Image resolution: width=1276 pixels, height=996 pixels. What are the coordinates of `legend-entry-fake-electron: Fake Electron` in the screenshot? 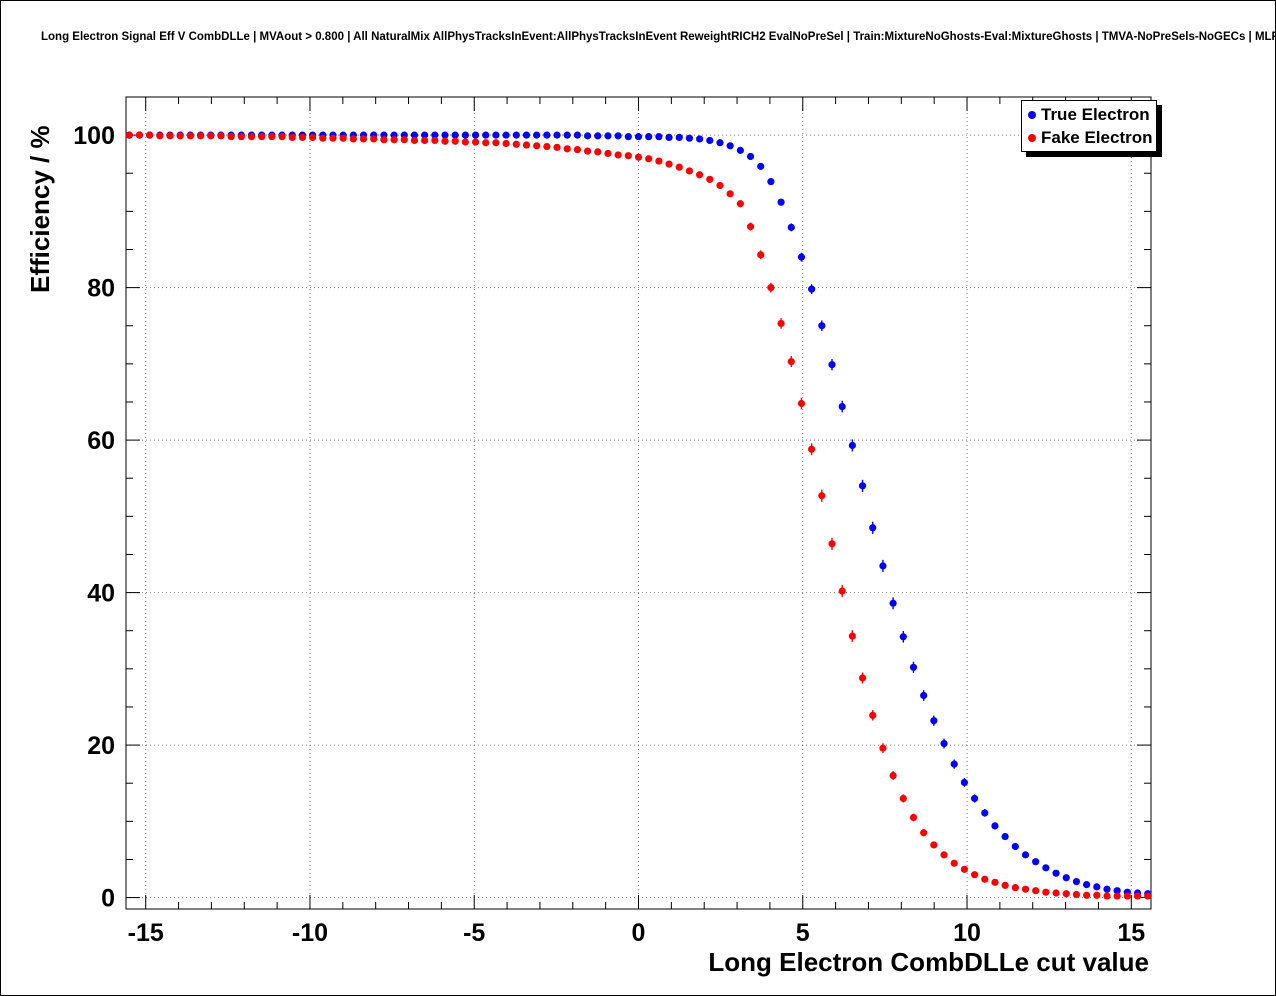 It's located at (1089, 137).